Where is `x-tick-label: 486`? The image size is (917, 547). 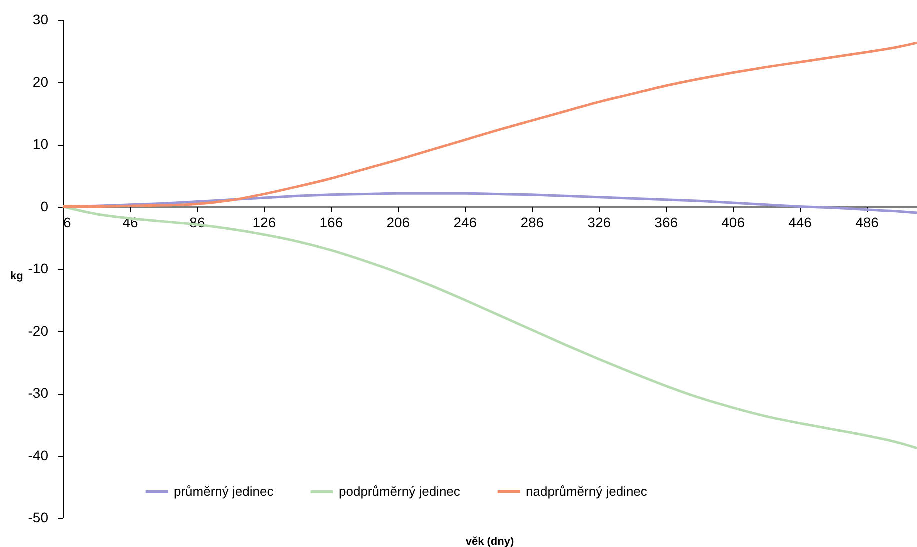 x-tick-label: 486 is located at coordinates (868, 222).